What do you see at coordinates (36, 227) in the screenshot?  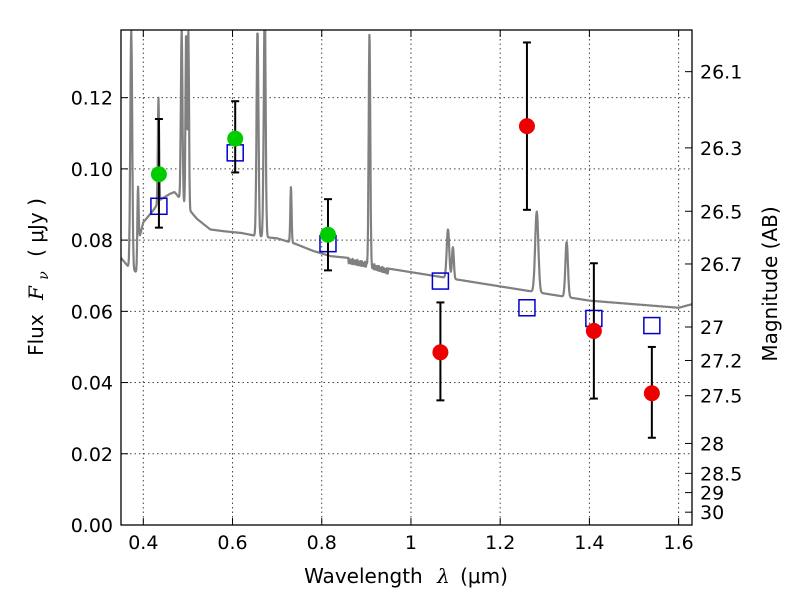 I see `y-axis-label-unit: ( μJy )` at bounding box center [36, 227].